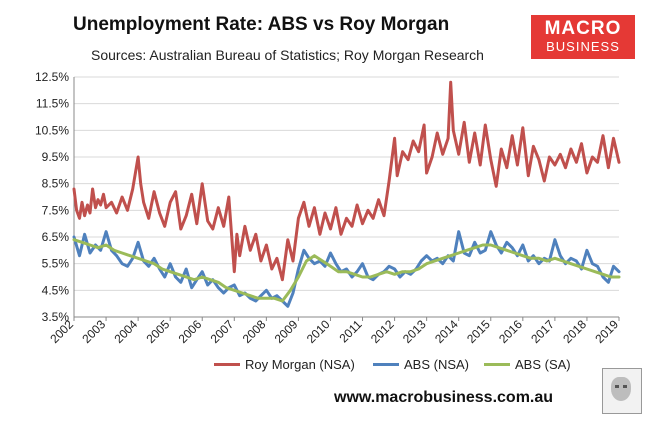 The height and width of the screenshot is (421, 660). I want to click on x-tick-label: 2017, so click(542, 331).